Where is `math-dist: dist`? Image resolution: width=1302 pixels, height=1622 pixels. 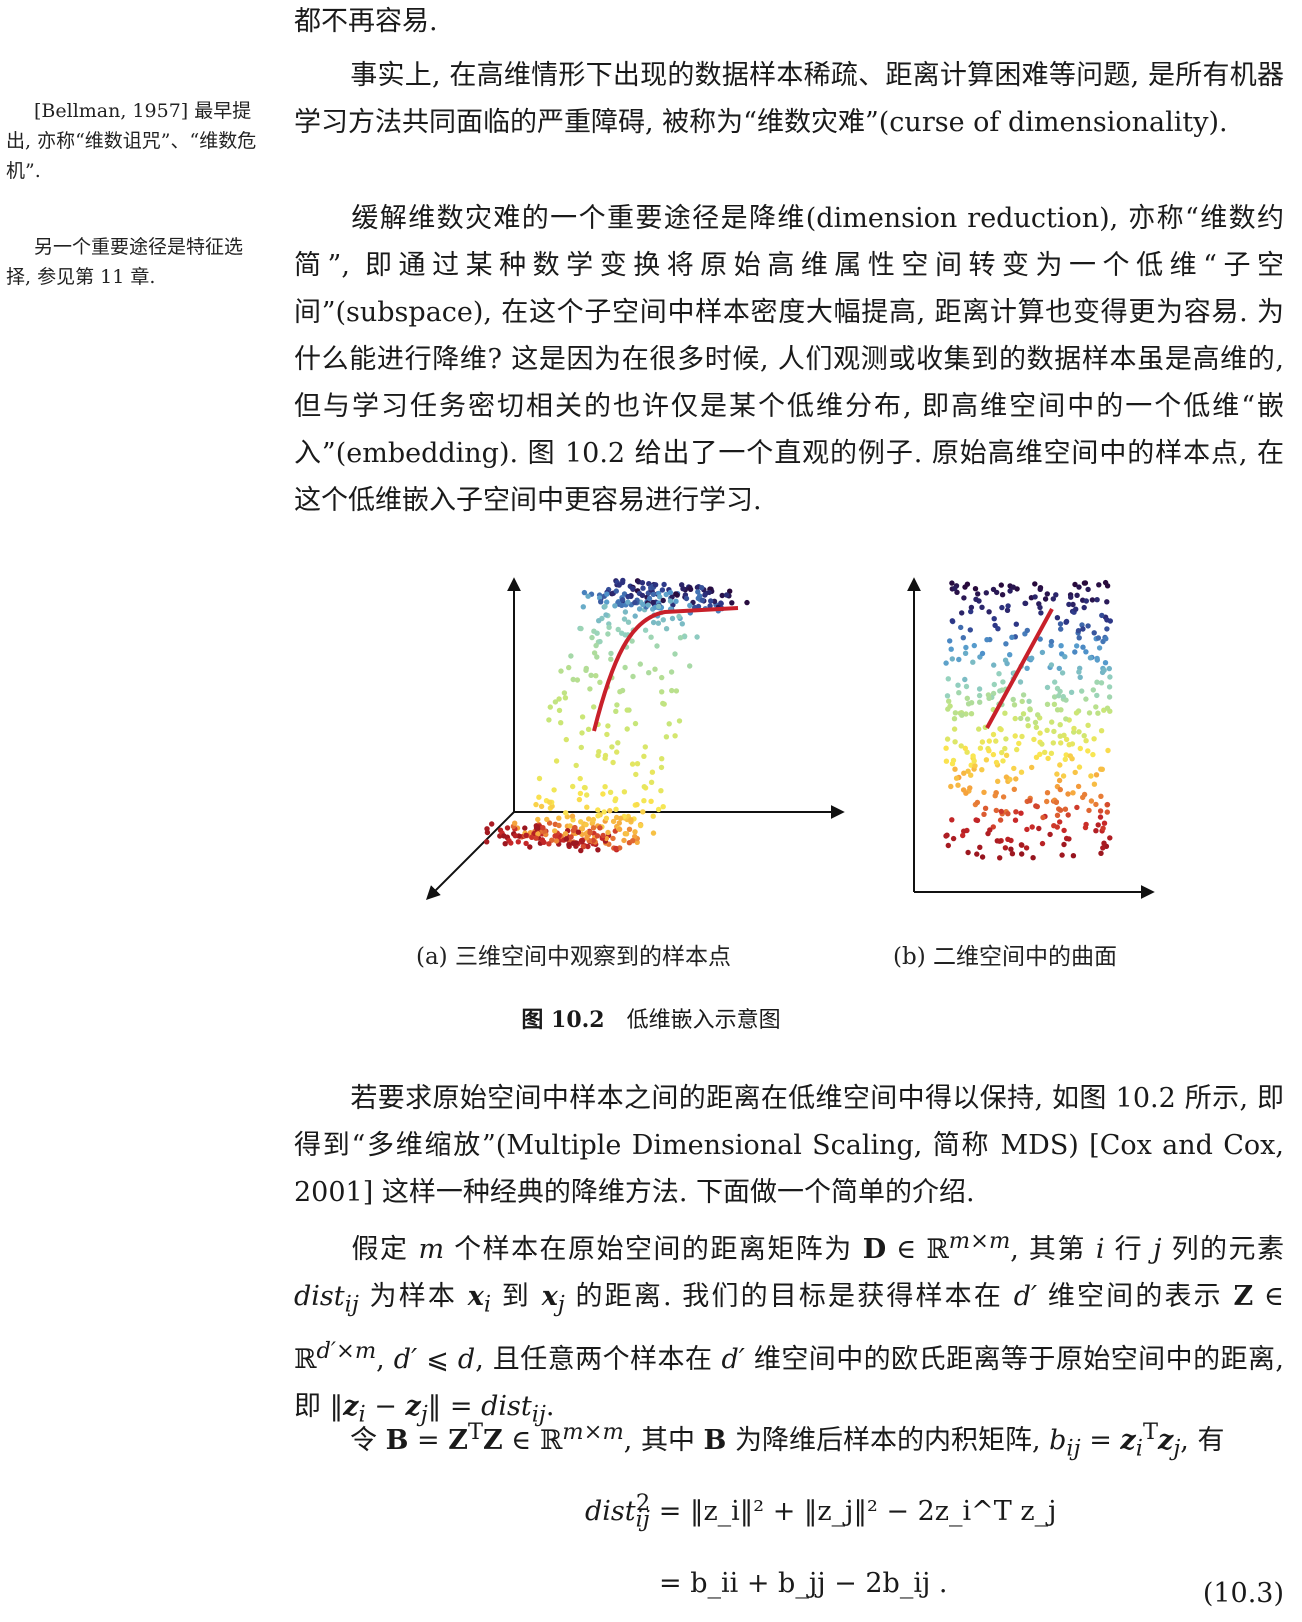
math-dist: dist is located at coordinates (506, 1407).